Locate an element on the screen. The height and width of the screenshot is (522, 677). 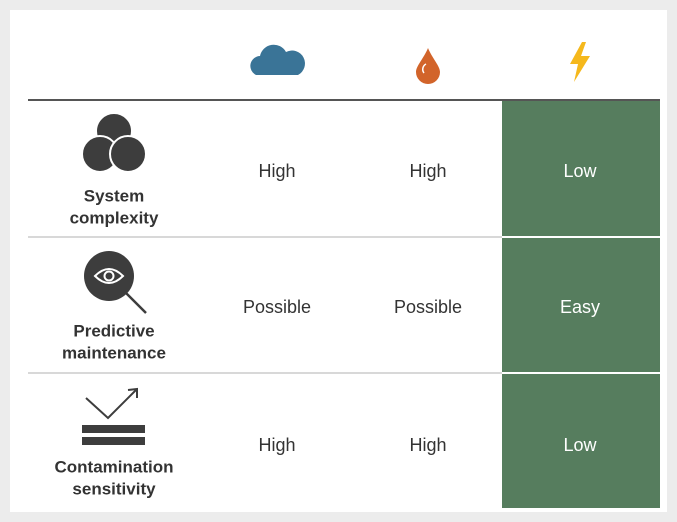
row-label: complexity is located at coordinates (114, 217).